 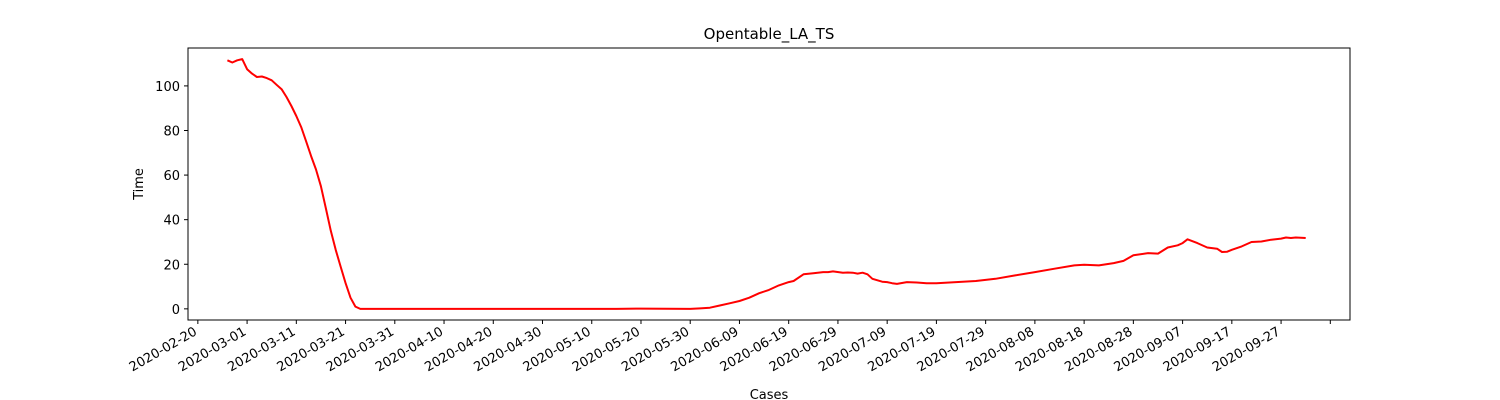 What do you see at coordinates (139, 184) in the screenshot?
I see `y-axis-label: Time` at bounding box center [139, 184].